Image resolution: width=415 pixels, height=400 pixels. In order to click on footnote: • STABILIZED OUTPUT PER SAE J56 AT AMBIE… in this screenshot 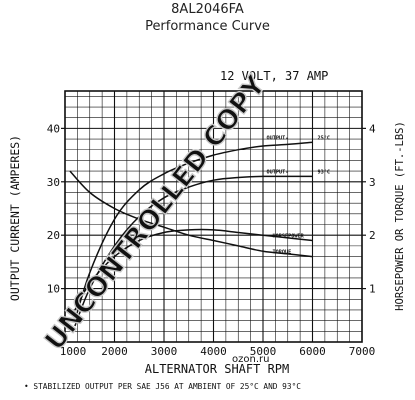, I will do `click(162, 386)`.